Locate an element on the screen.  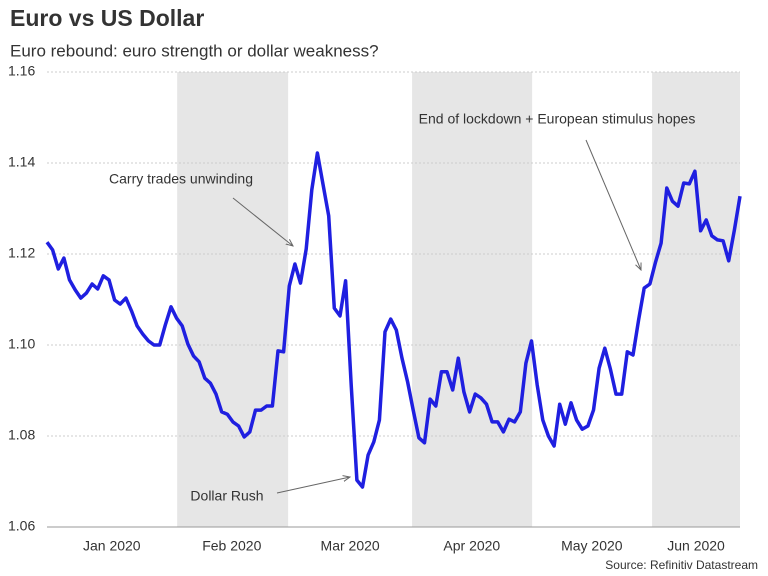
y-tick-label: 1.14 is located at coordinates (21, 162).